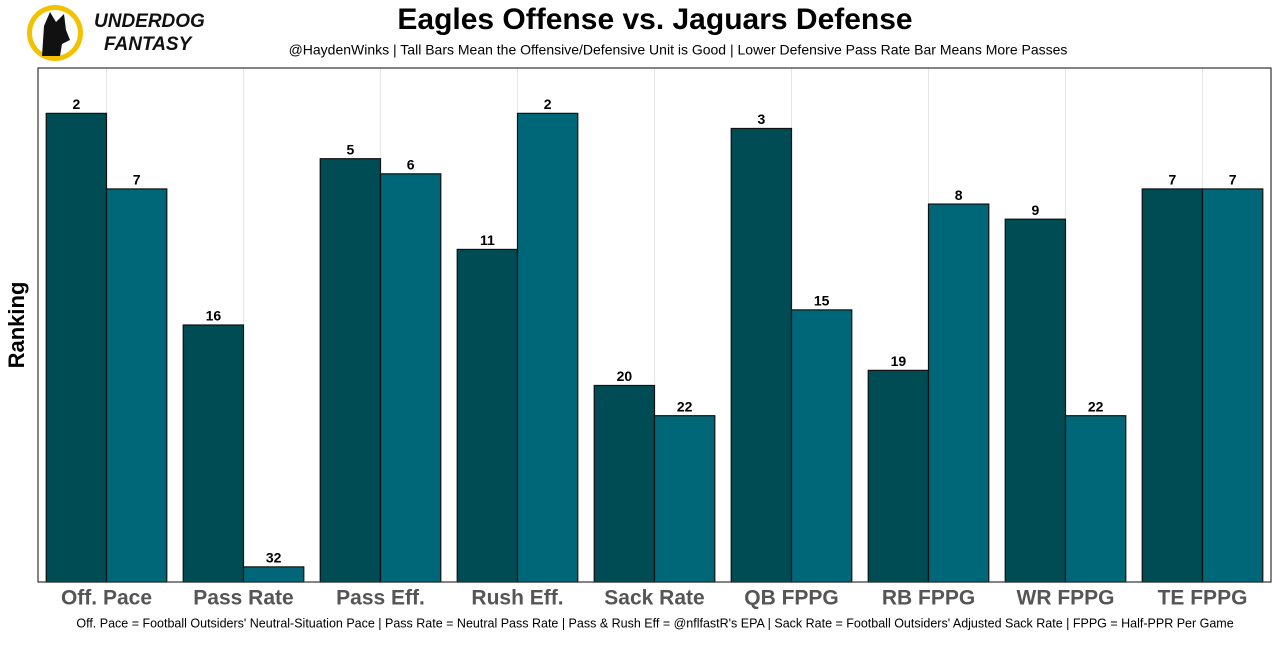 The width and height of the screenshot is (1280, 645). I want to click on data-label: 11, so click(487, 240).